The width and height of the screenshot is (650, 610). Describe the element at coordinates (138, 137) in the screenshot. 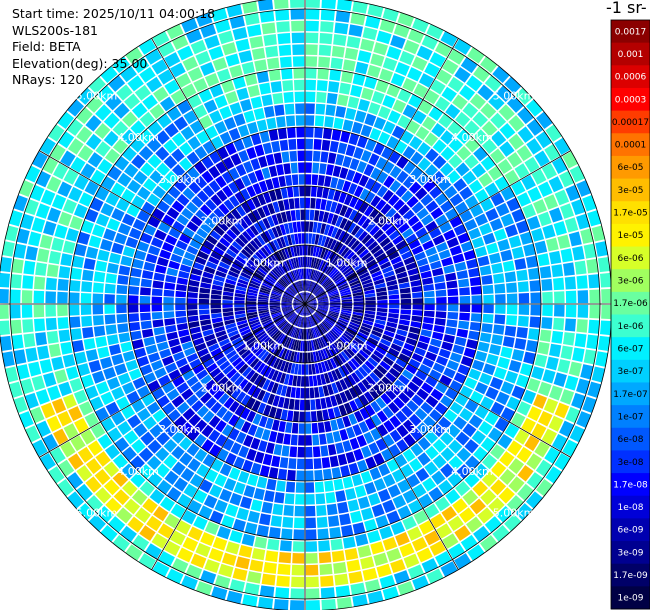

I see `range-ring-label: 4.00km` at that location.